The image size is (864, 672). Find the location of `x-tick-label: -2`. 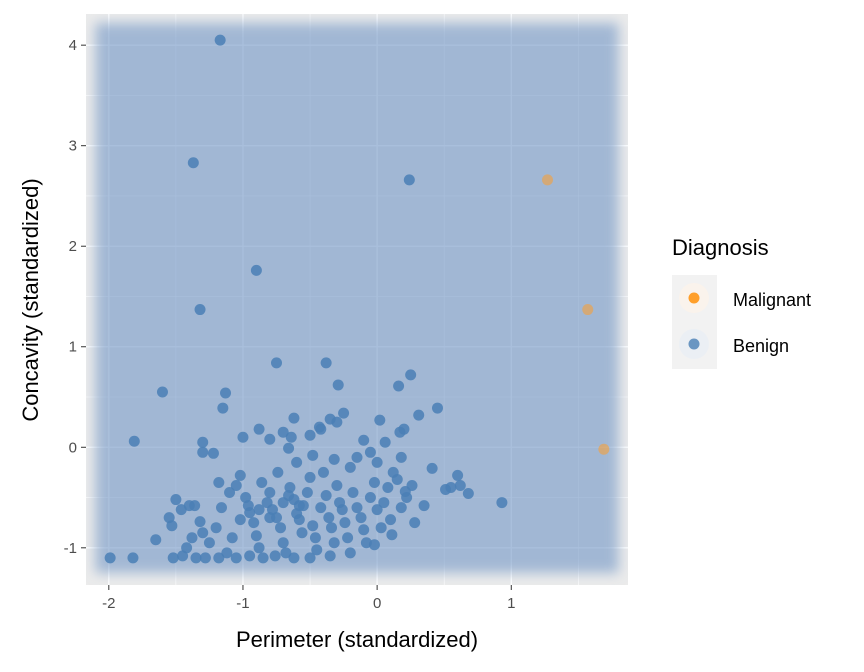

x-tick-label: -2 is located at coordinates (108, 603).